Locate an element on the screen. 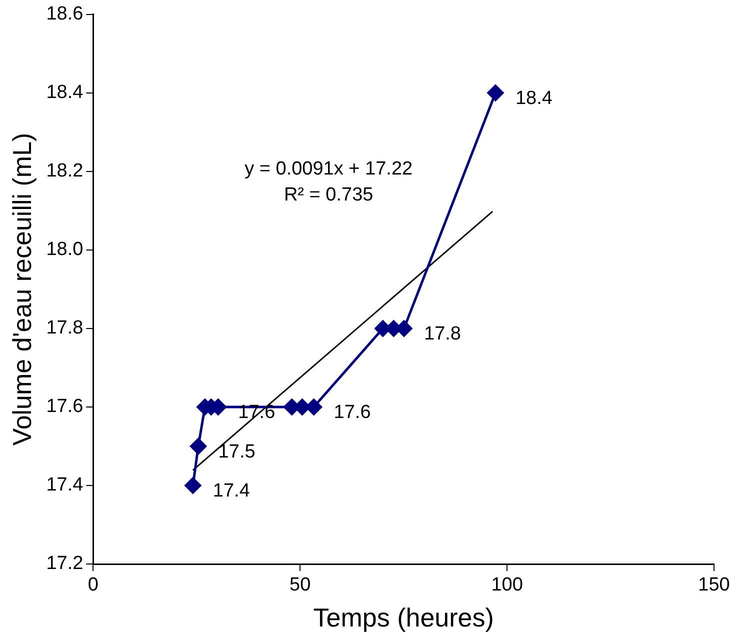  x-tick-label: 0 is located at coordinates (93, 585).